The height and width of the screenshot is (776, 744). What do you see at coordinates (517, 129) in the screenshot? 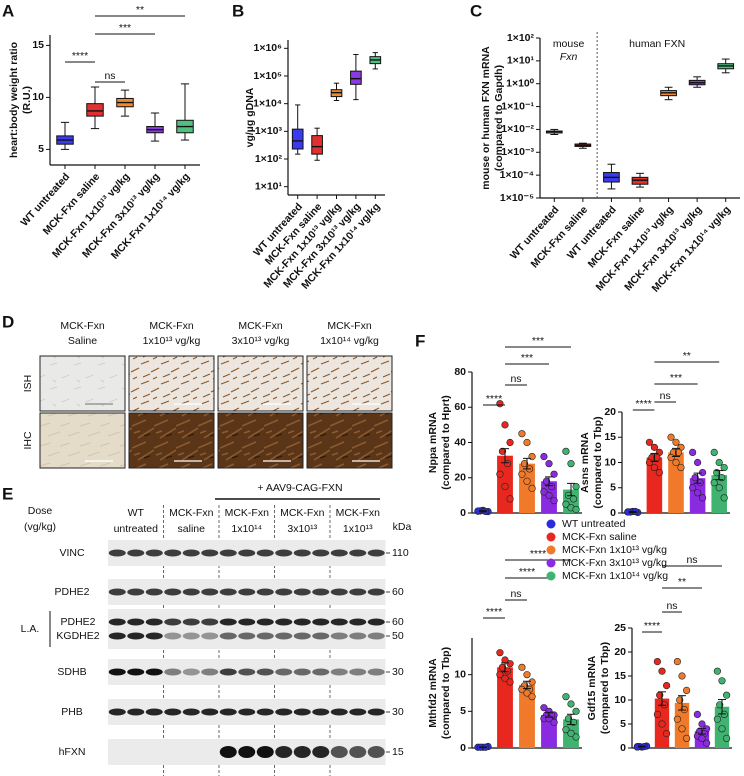
I see `y-tick-label: 1×10⁻²` at bounding box center [517, 129].